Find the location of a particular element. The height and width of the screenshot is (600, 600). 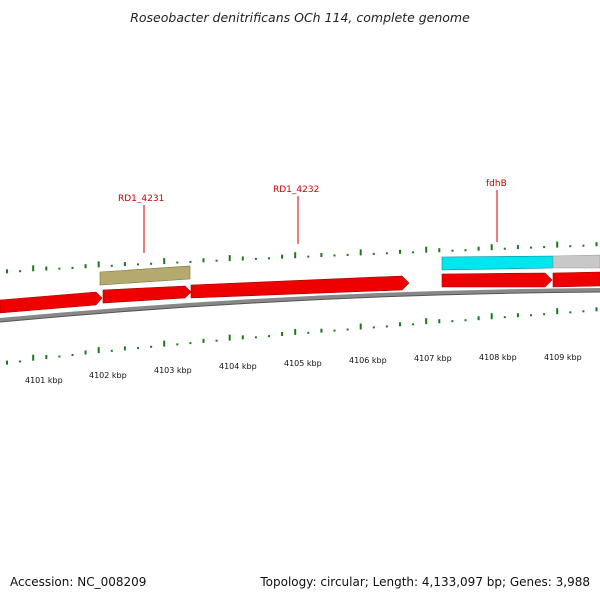

scale-label-4106: 4106 kbp is located at coordinates (368, 360).